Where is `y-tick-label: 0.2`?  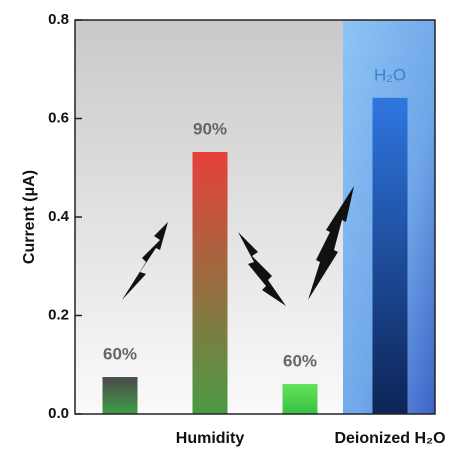
y-tick-label: 0.2 is located at coordinates (58, 314).